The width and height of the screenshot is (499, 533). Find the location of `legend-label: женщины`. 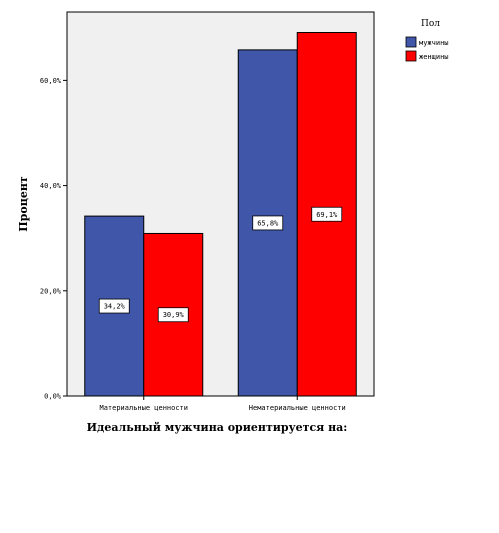

legend-label: женщины is located at coordinates (434, 57).